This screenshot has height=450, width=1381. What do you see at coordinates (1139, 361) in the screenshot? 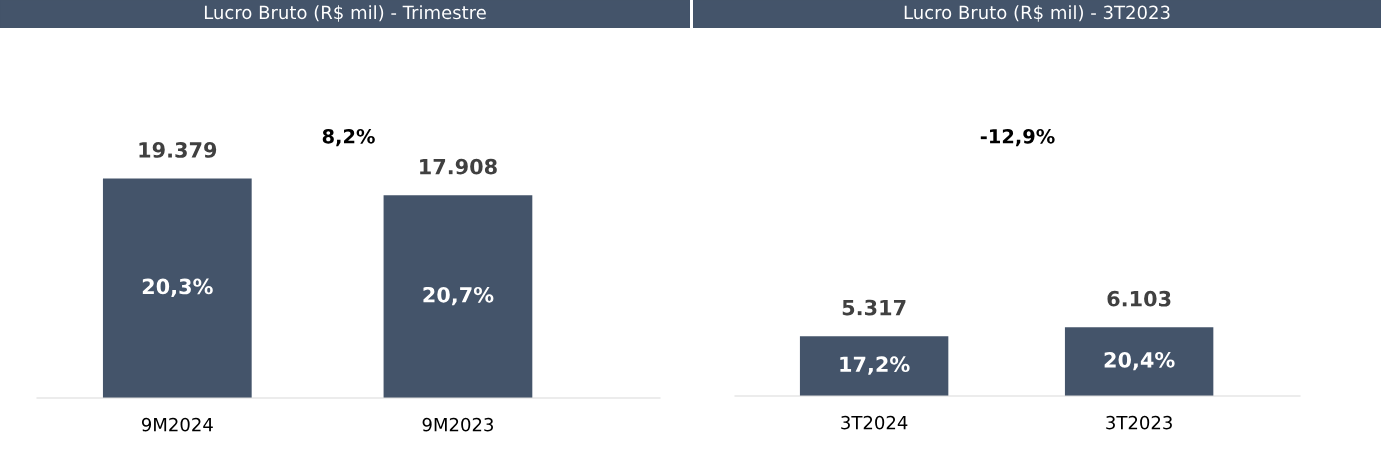
I see `annotation: 20,4%` at bounding box center [1139, 361].